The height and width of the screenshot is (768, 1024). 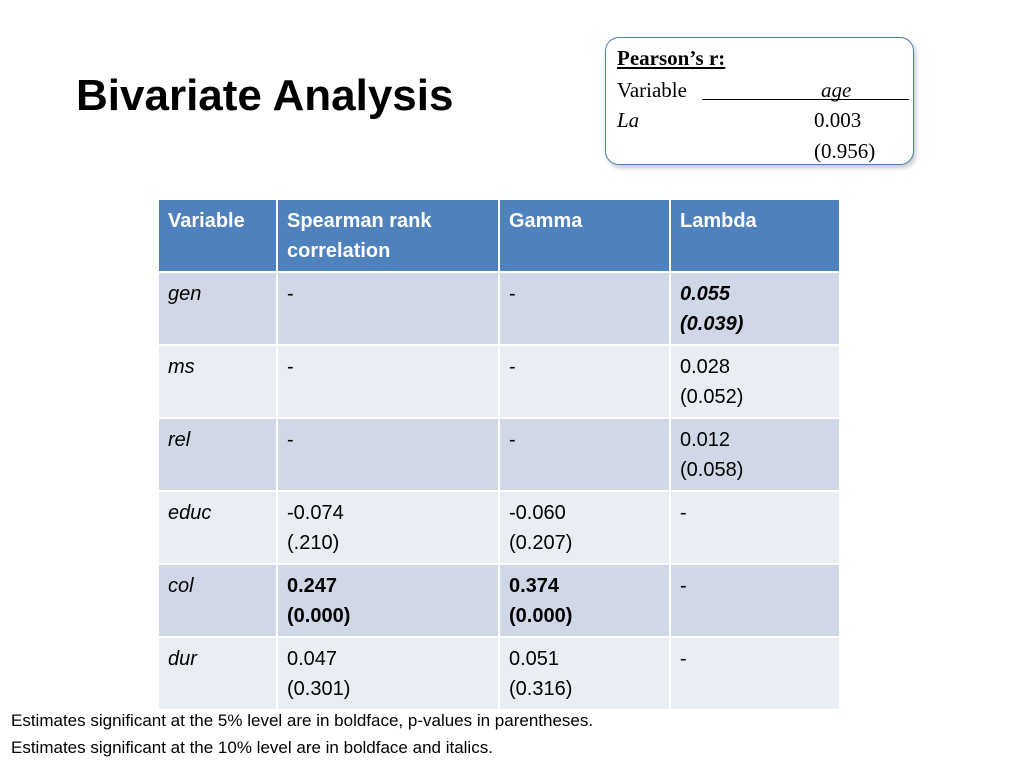 I want to click on cell-variable: dur, so click(x=217, y=673).